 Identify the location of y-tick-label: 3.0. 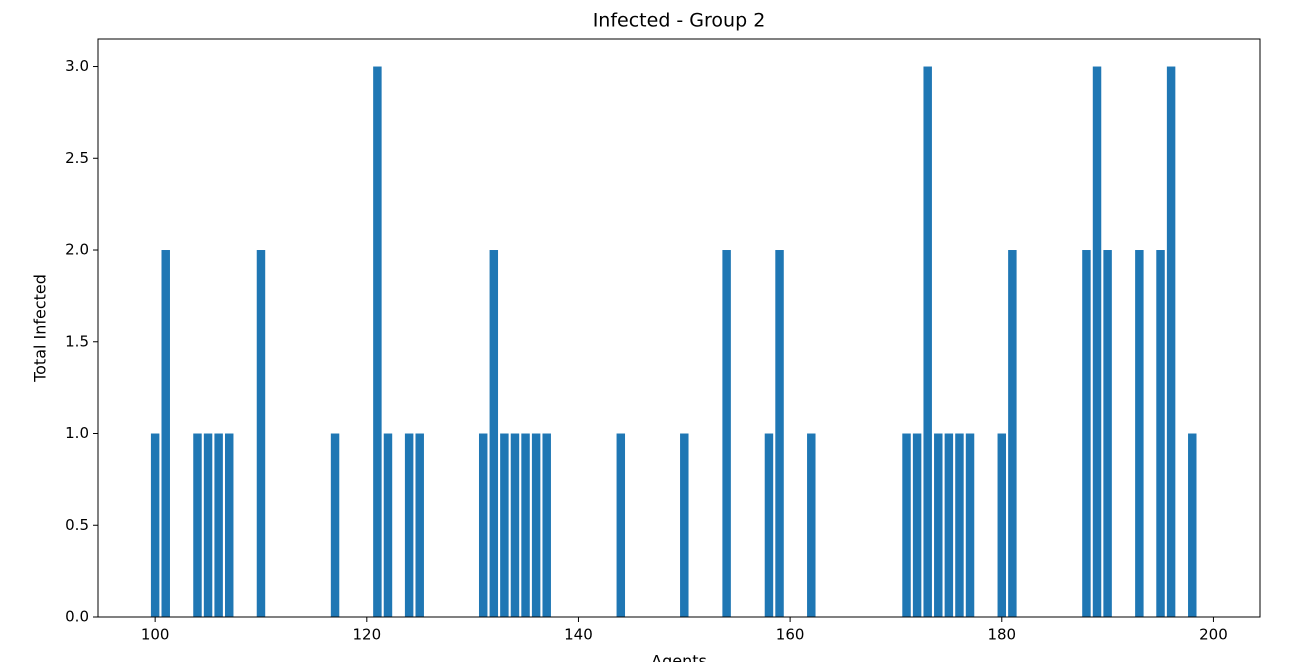
(77, 66).